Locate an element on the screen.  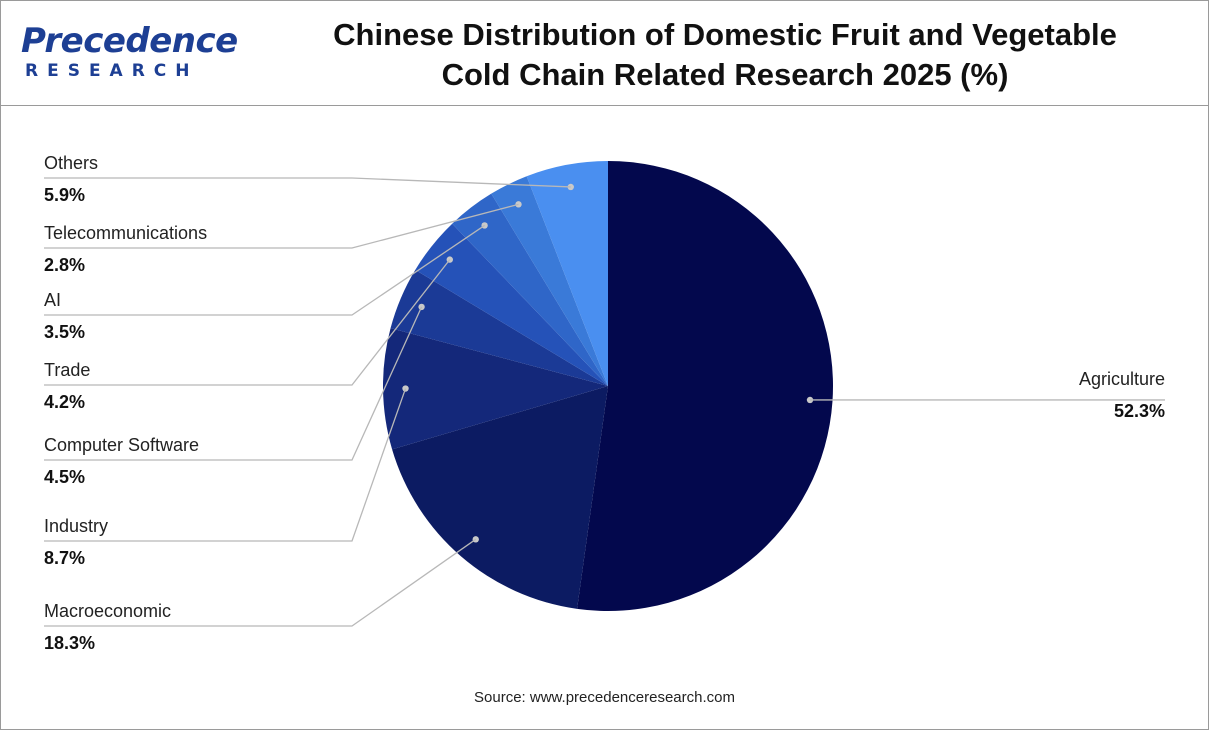
pie-slice-ai is located at coordinates (530, 289).